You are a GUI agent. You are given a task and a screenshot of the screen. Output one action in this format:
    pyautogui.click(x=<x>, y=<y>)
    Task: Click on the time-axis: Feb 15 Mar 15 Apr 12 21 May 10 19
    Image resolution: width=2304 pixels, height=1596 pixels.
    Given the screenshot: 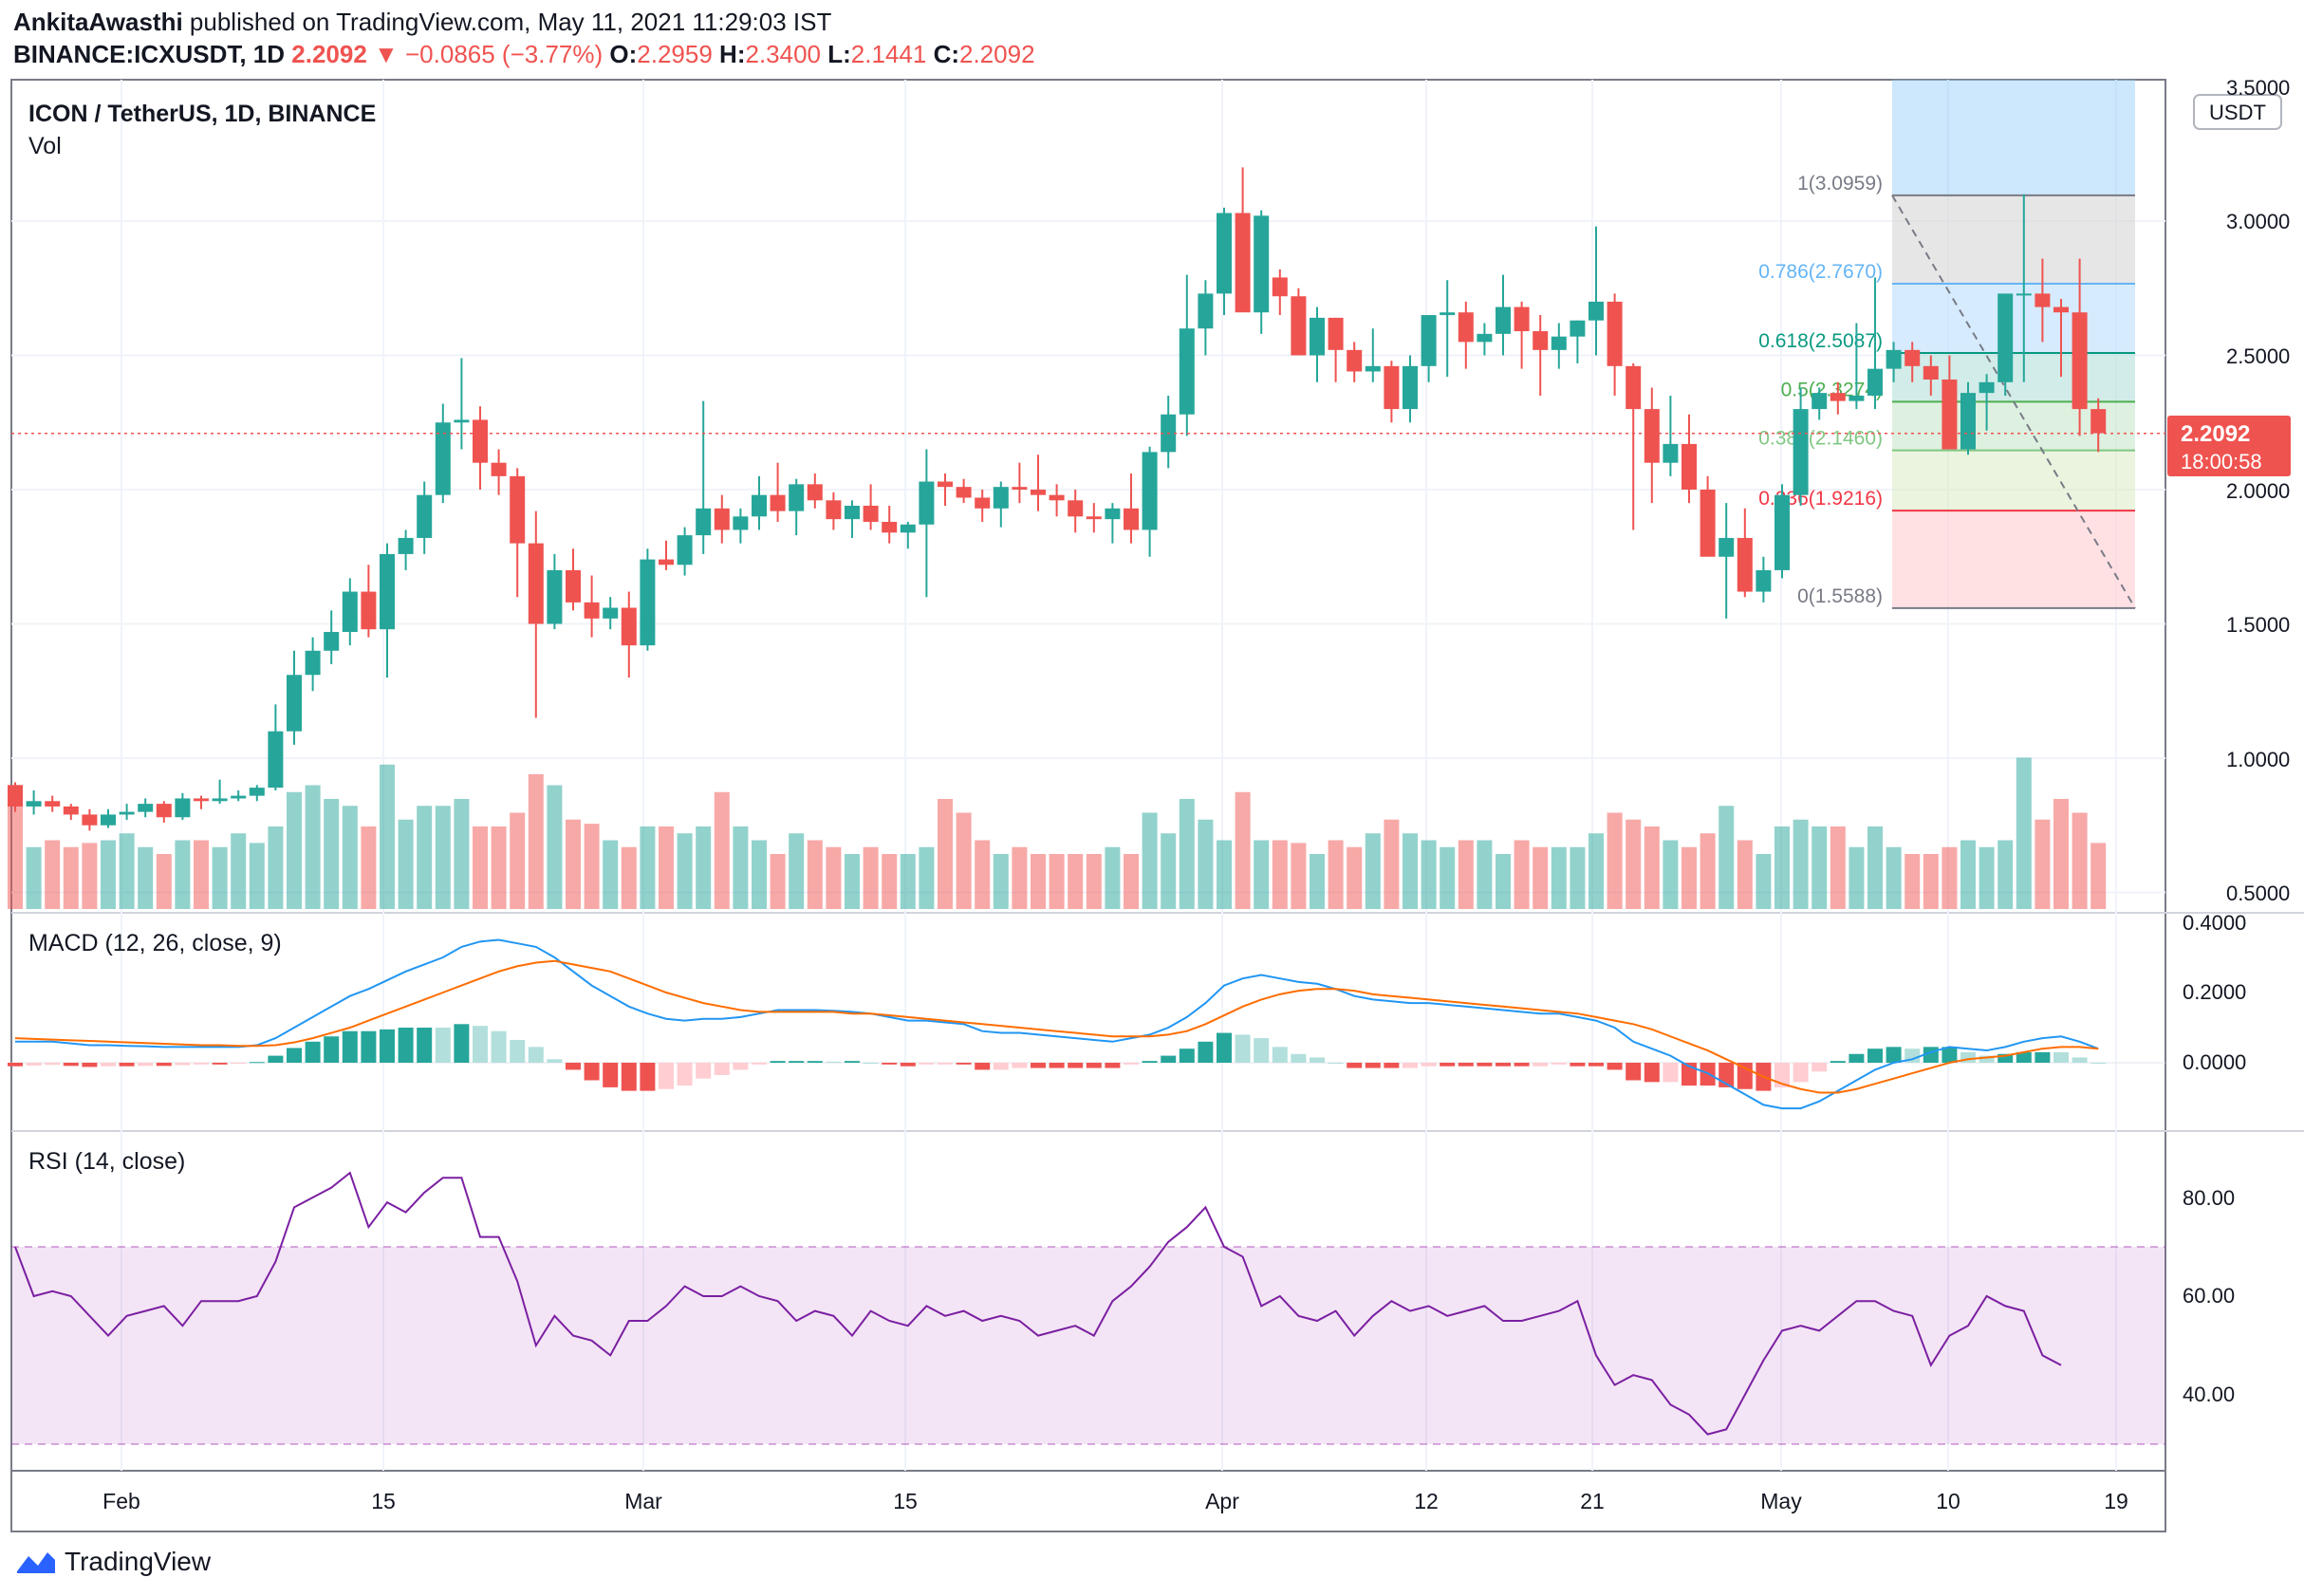 What is the action you would take?
    pyautogui.click(x=1115, y=1501)
    